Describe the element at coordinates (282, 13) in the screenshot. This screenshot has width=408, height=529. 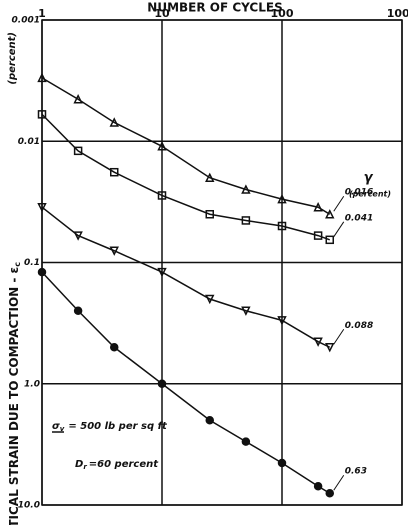
I see `x-tick-label: 100` at that location.